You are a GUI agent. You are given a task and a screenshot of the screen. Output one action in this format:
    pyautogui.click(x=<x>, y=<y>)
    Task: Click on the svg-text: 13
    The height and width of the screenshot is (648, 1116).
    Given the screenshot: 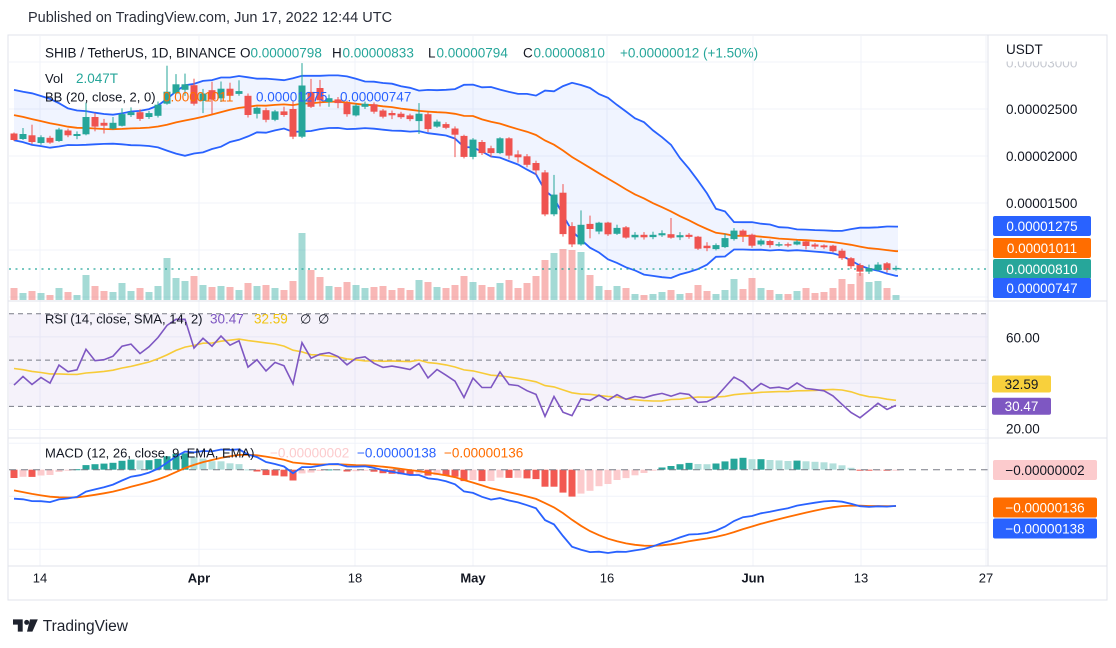 What is the action you would take?
    pyautogui.click(x=861, y=578)
    